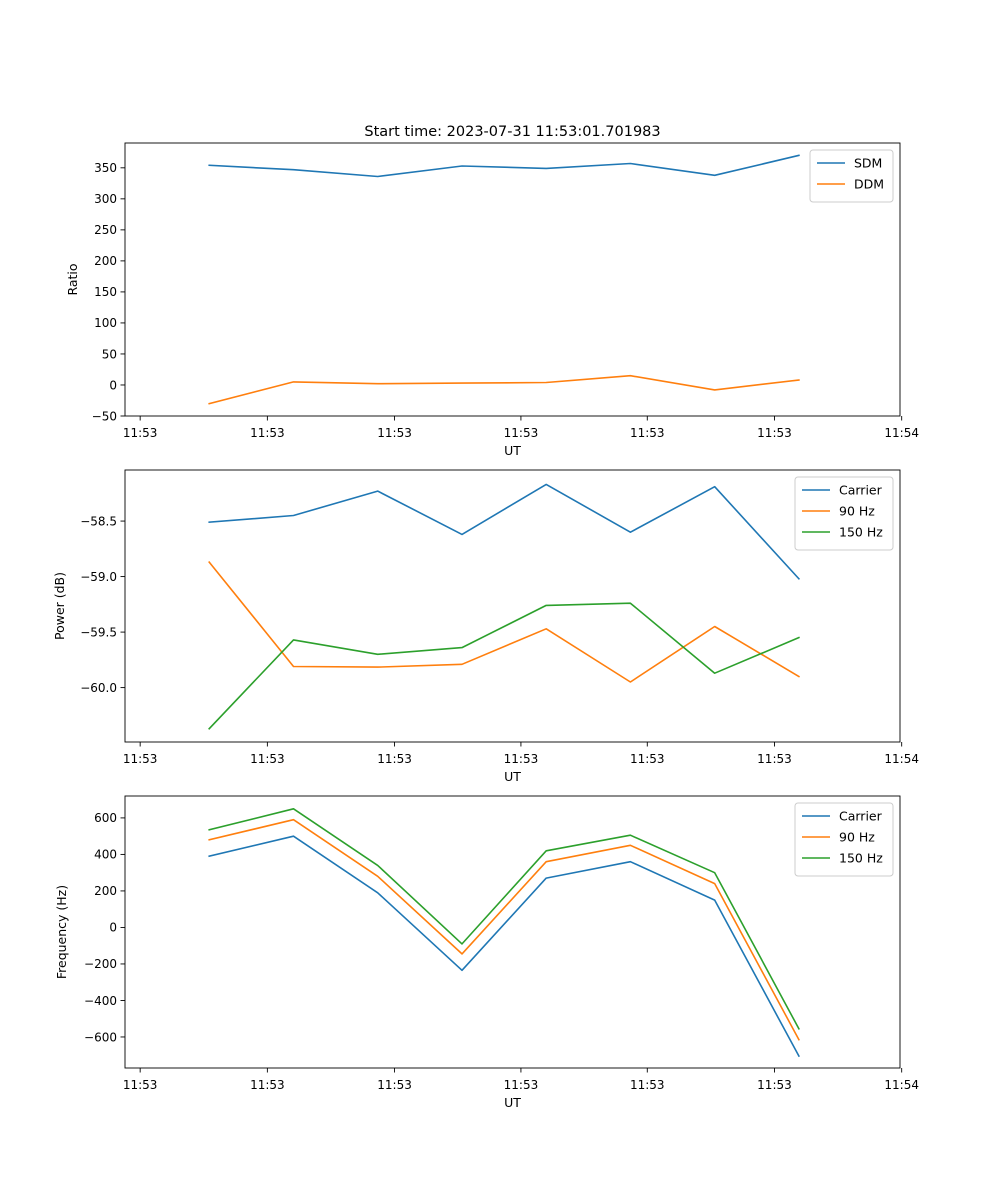 Image resolution: width=1000 pixels, height=1200 pixels. I want to click on y-tick-label: 400, so click(105, 855).